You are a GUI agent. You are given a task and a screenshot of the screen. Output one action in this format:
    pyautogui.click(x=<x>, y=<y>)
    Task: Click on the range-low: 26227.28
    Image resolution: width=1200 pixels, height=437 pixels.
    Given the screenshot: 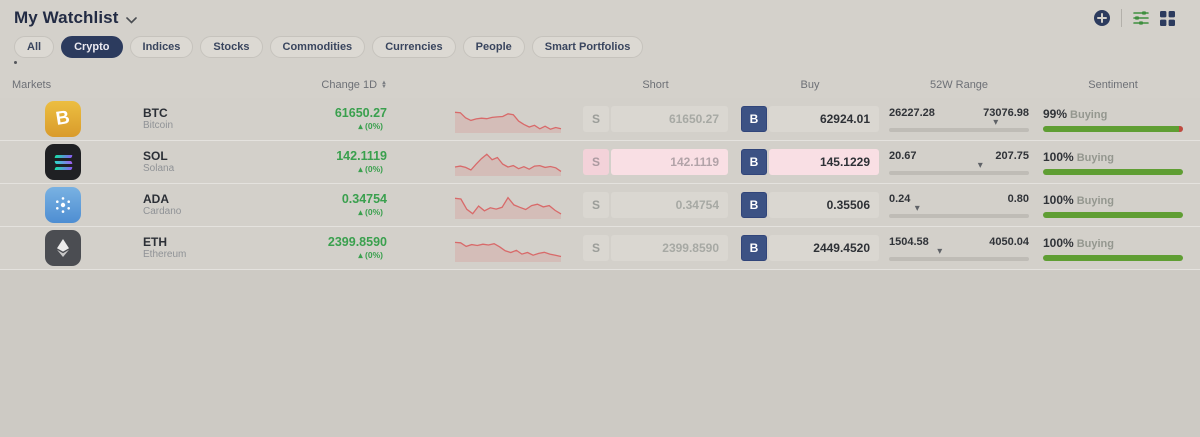 What is the action you would take?
    pyautogui.click(x=912, y=112)
    